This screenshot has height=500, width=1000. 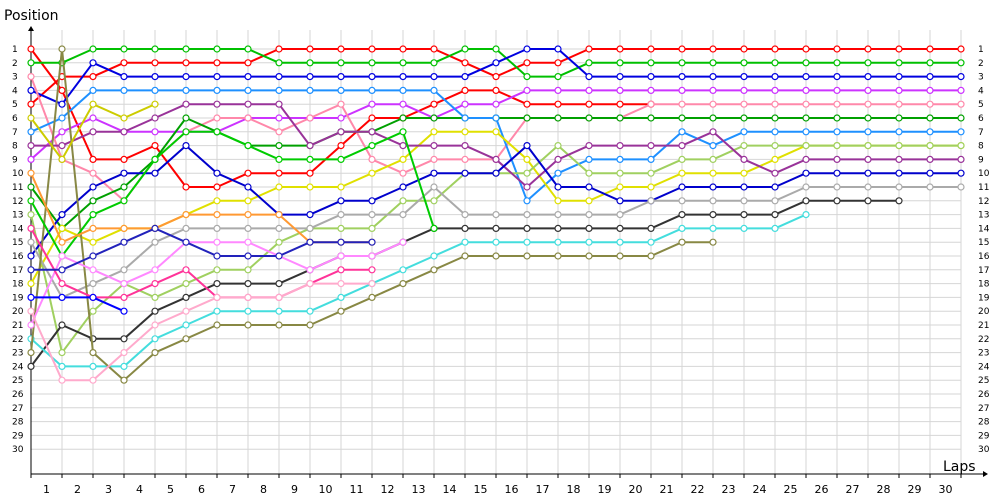 What do you see at coordinates (17, 188) in the screenshot?
I see `y-tick-label: 11` at bounding box center [17, 188].